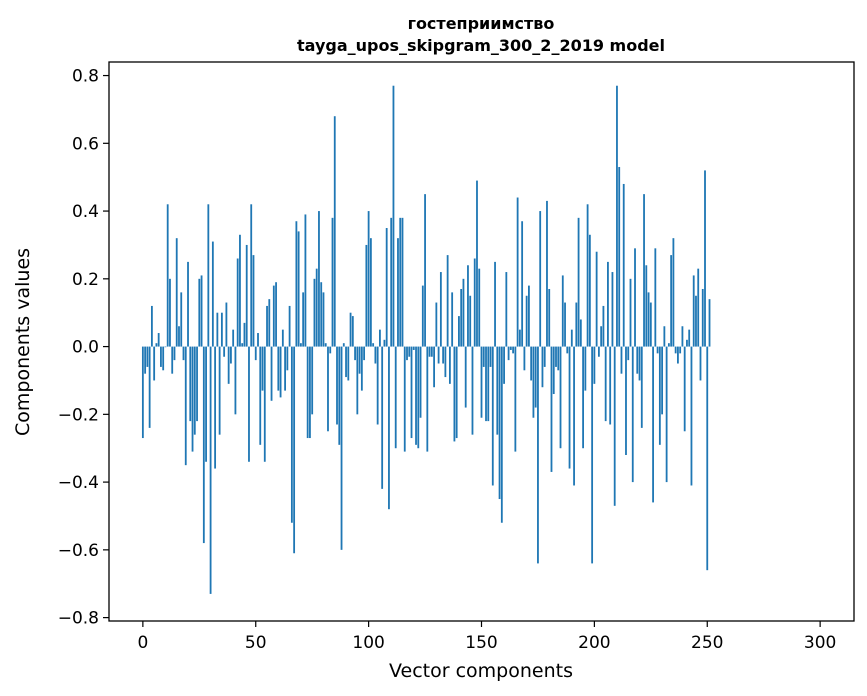  Describe the element at coordinates (820, 643) in the screenshot. I see `x-tick-label: 300` at that location.